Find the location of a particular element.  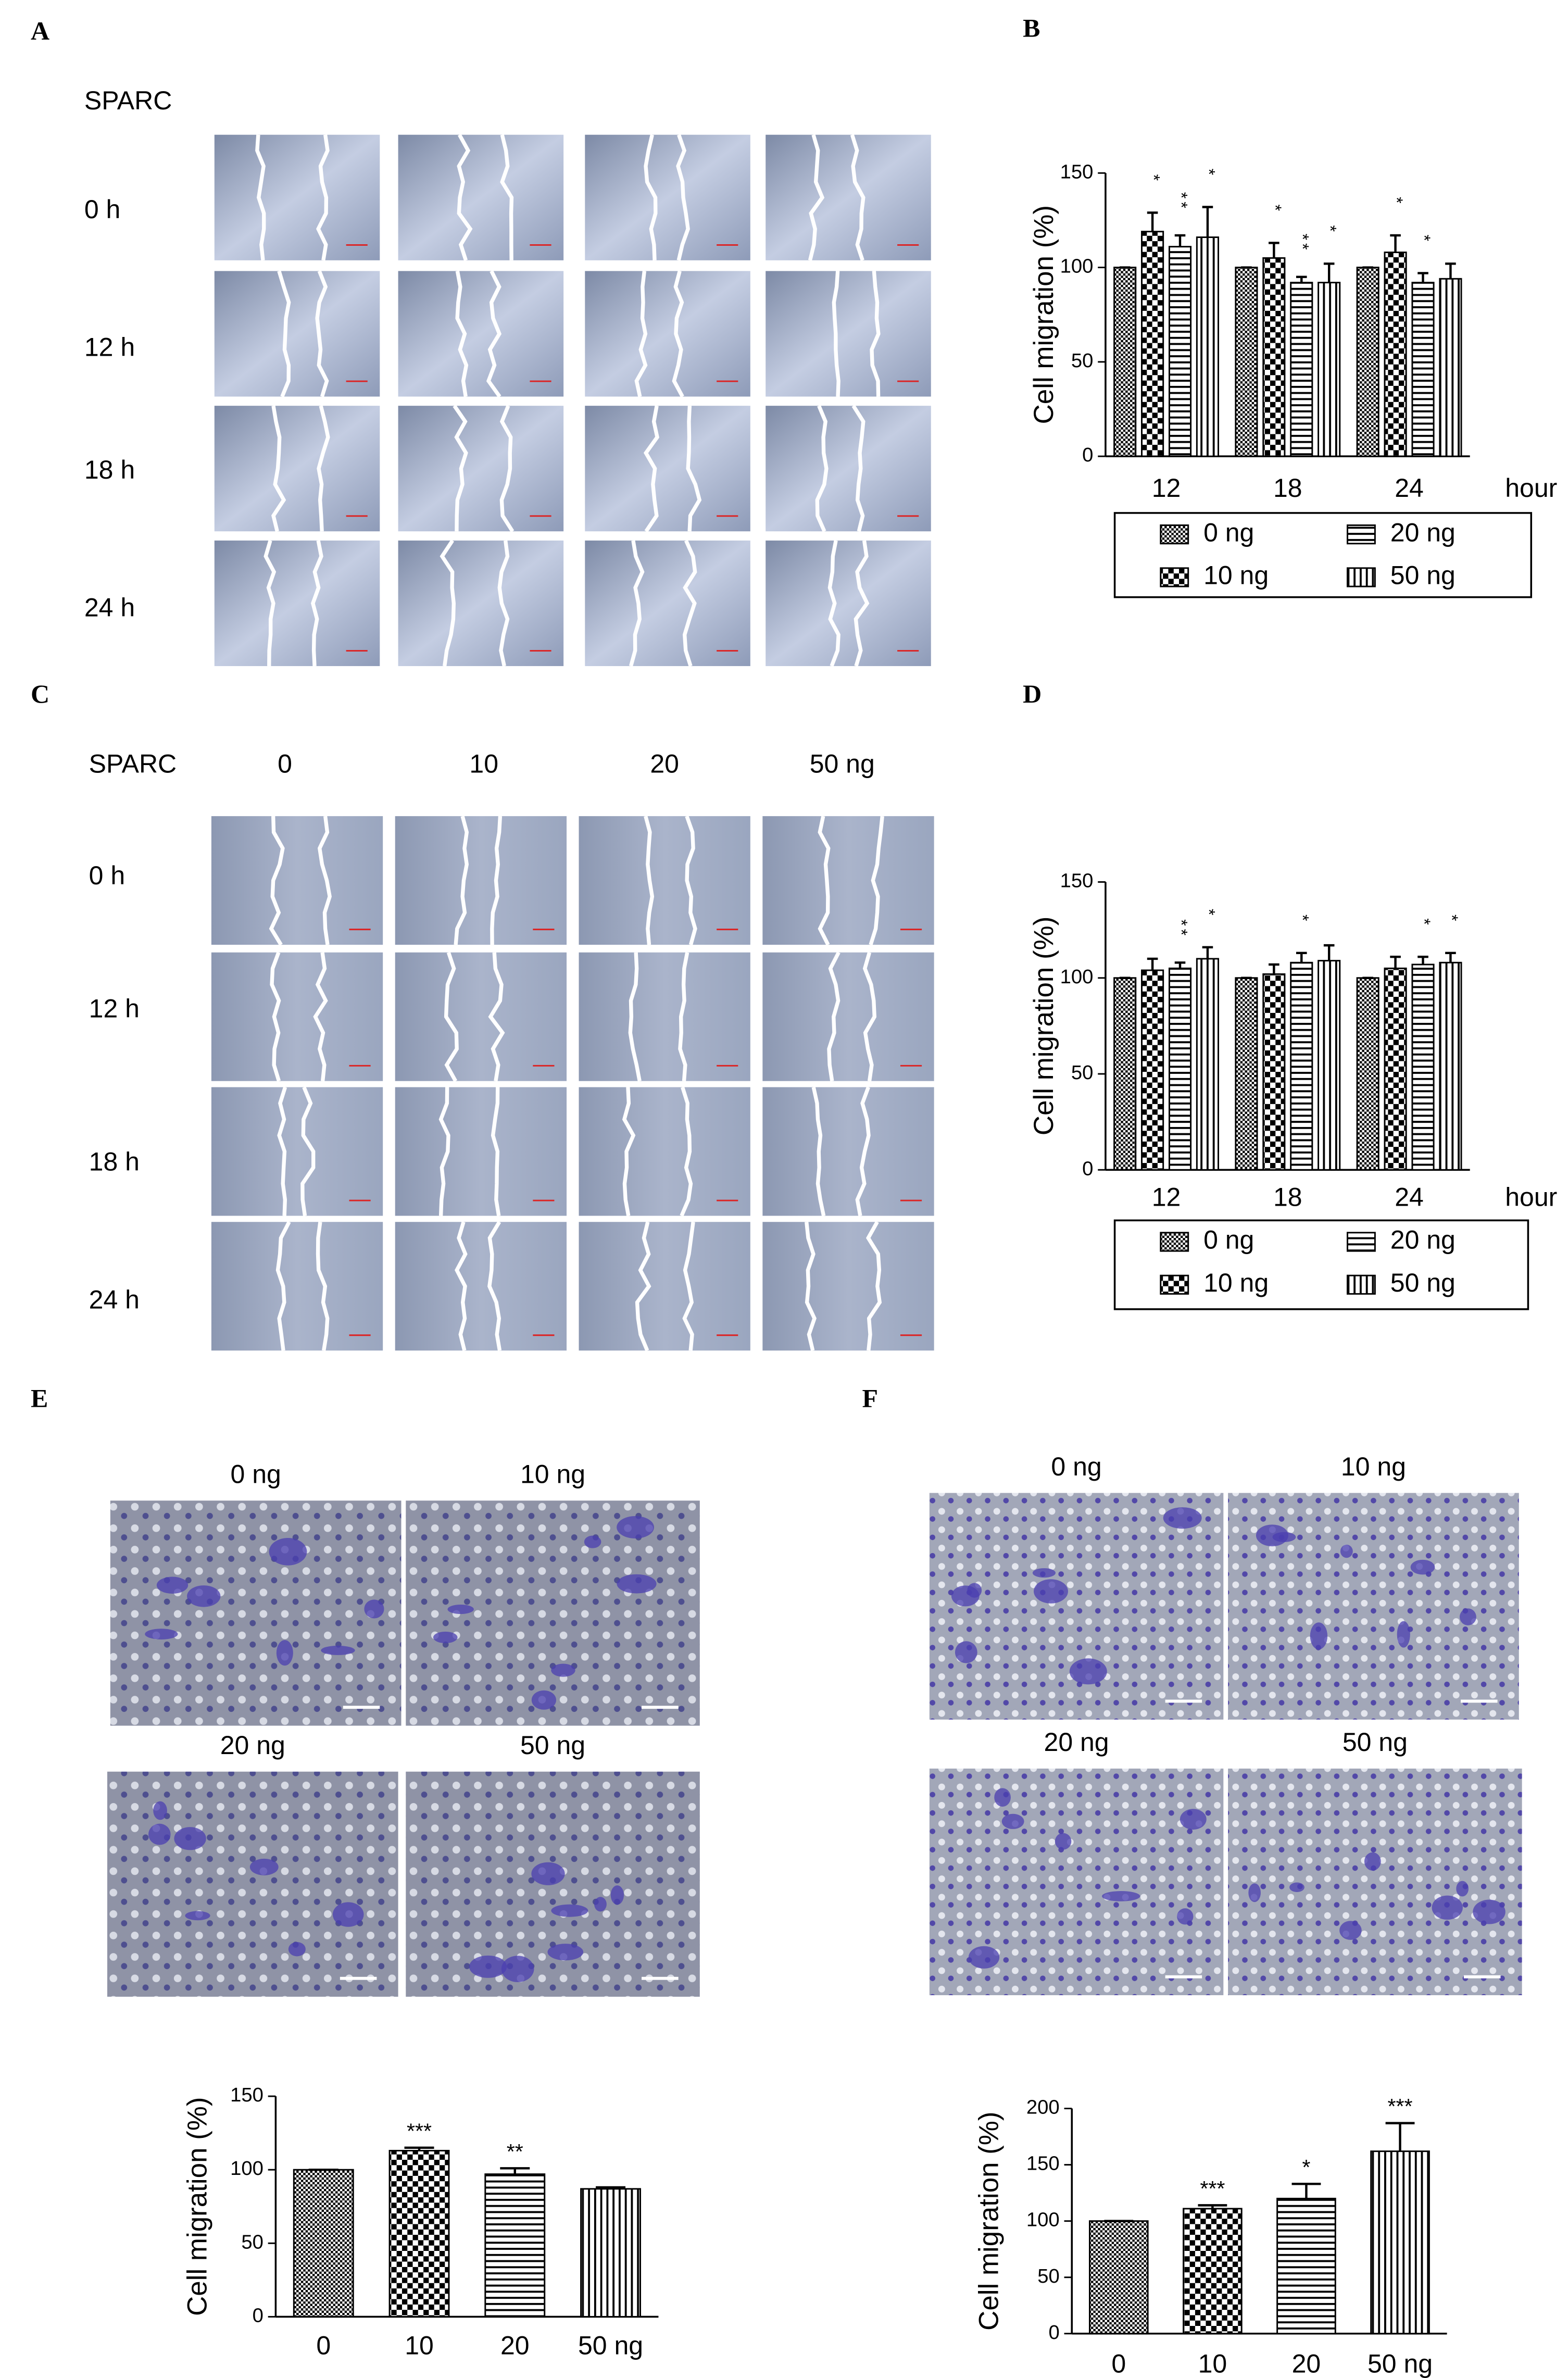

image-label: 20 ng is located at coordinates (252, 1746).